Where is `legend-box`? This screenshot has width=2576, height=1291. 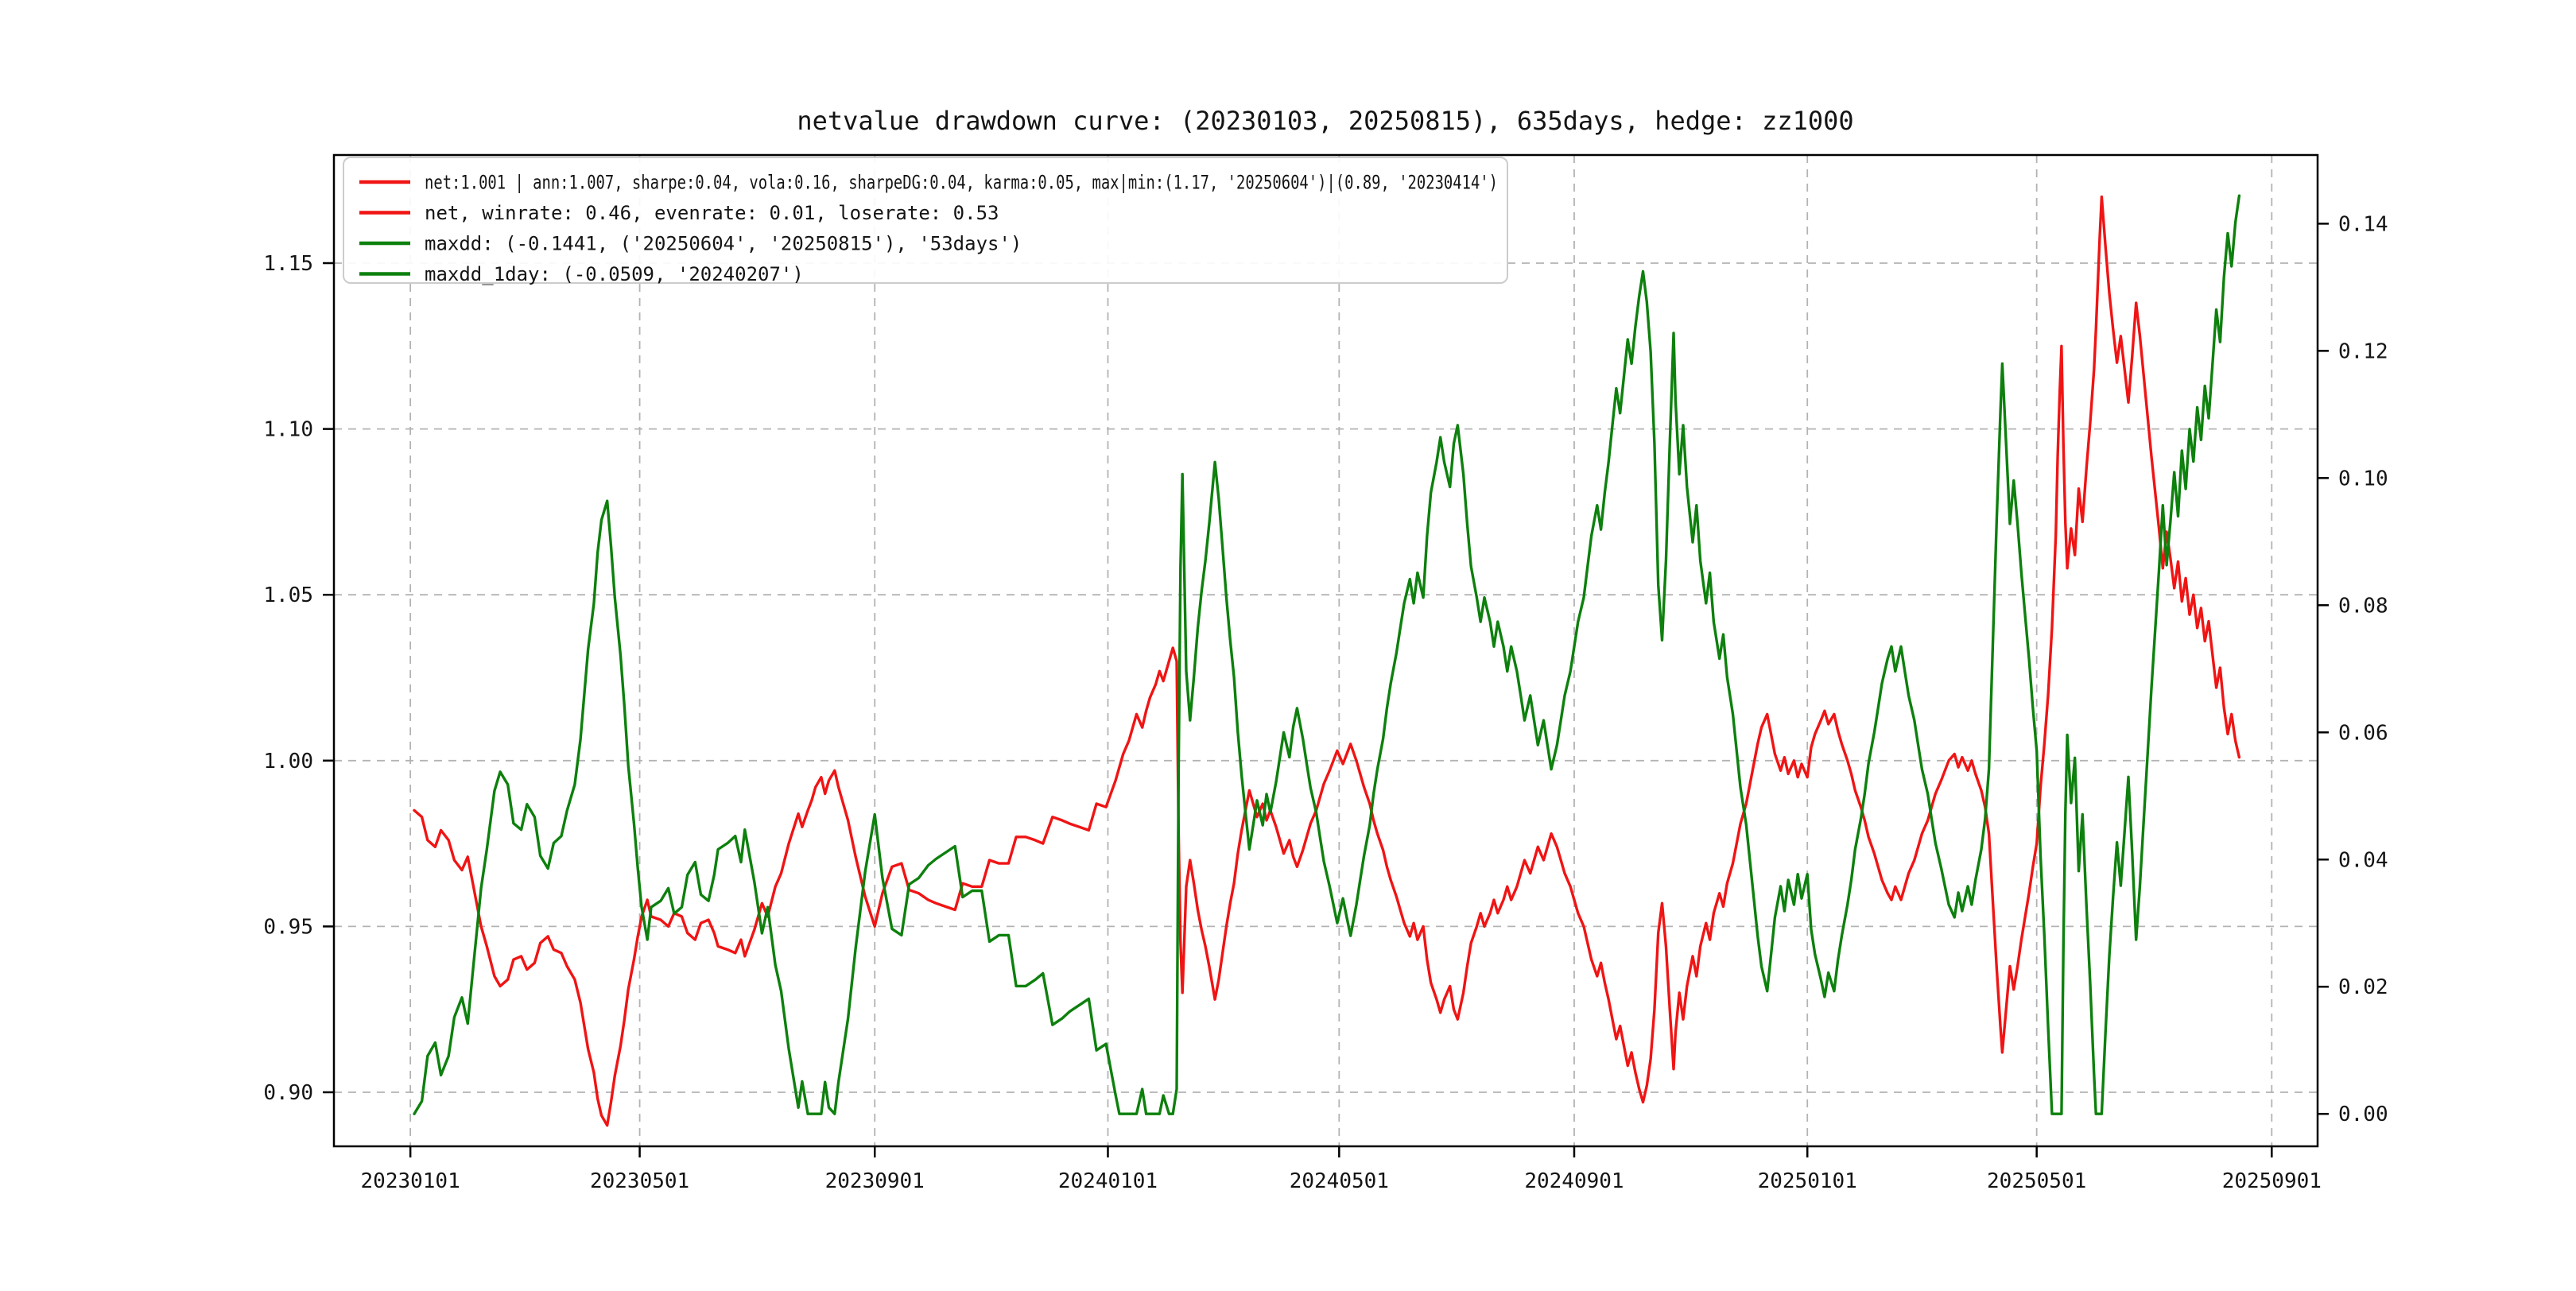 legend-box is located at coordinates (925, 220).